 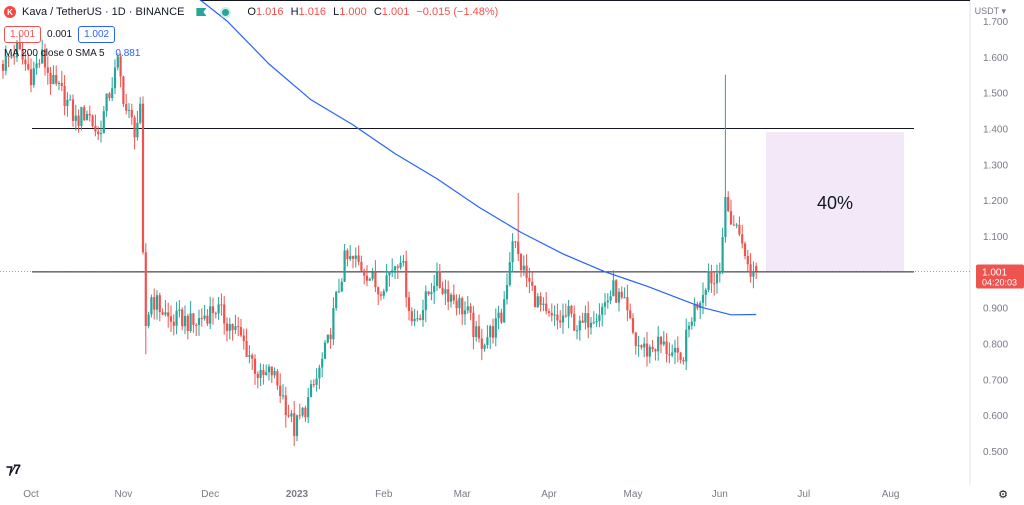 What do you see at coordinates (60, 34) in the screenshot?
I see `spread-value: 0.001` at bounding box center [60, 34].